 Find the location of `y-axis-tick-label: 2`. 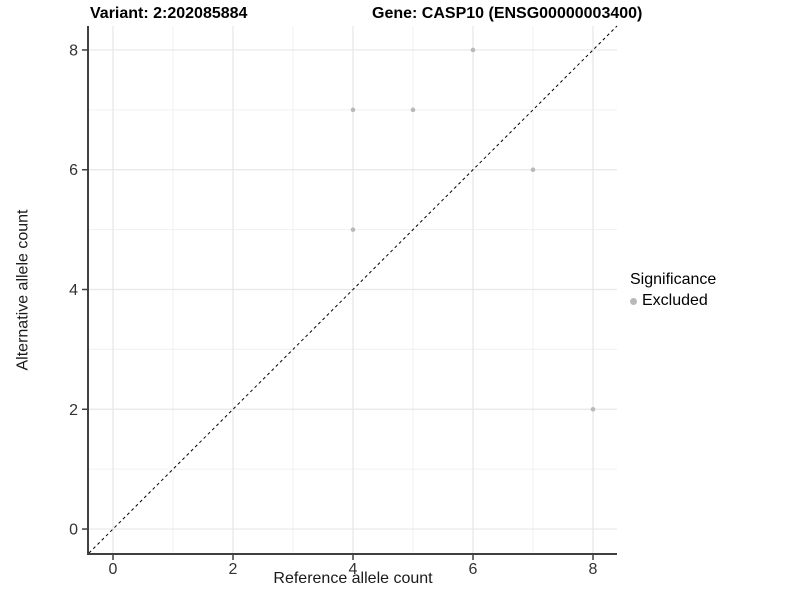

y-axis-tick-label: 2 is located at coordinates (73, 410).